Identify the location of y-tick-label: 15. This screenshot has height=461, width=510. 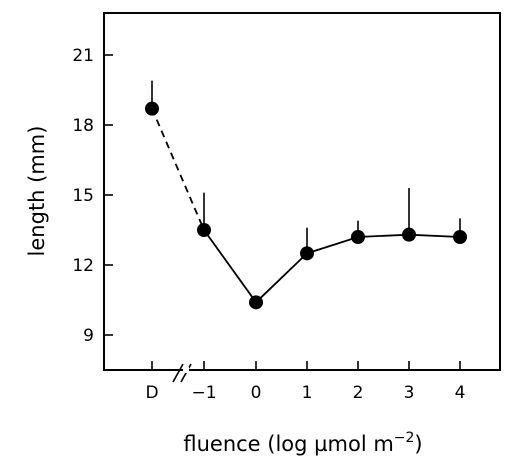
(83, 196).